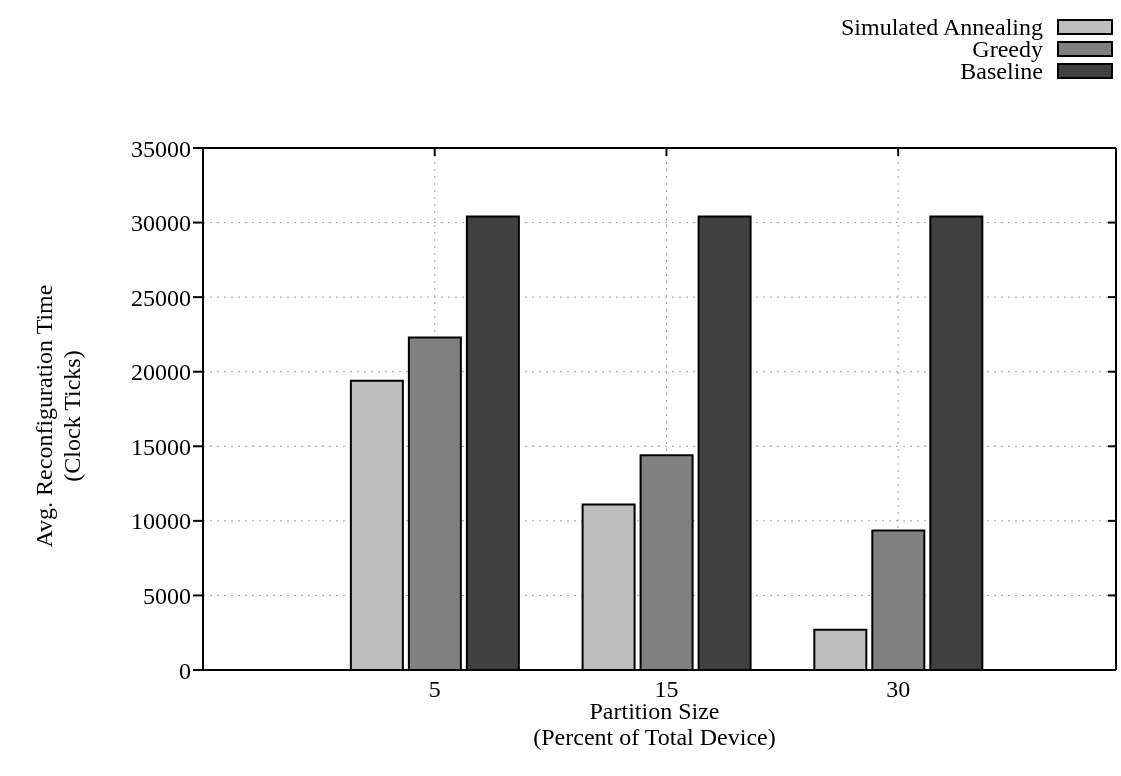 Image resolution: width=1121 pixels, height=776 pixels. What do you see at coordinates (434, 689) in the screenshot?
I see `x-tick-label: 5` at bounding box center [434, 689].